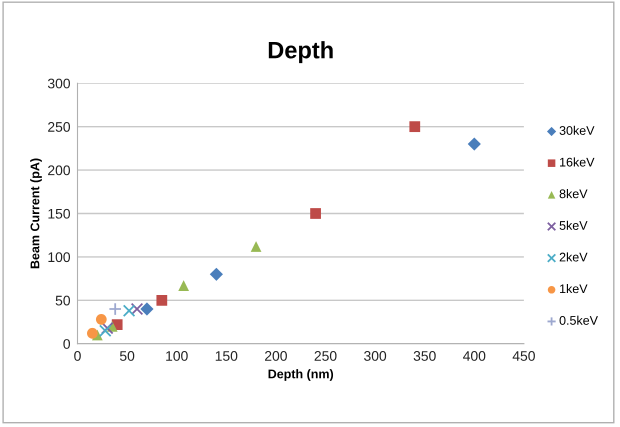  Describe the element at coordinates (59, 127) in the screenshot. I see `y-tick-label: 250` at that location.